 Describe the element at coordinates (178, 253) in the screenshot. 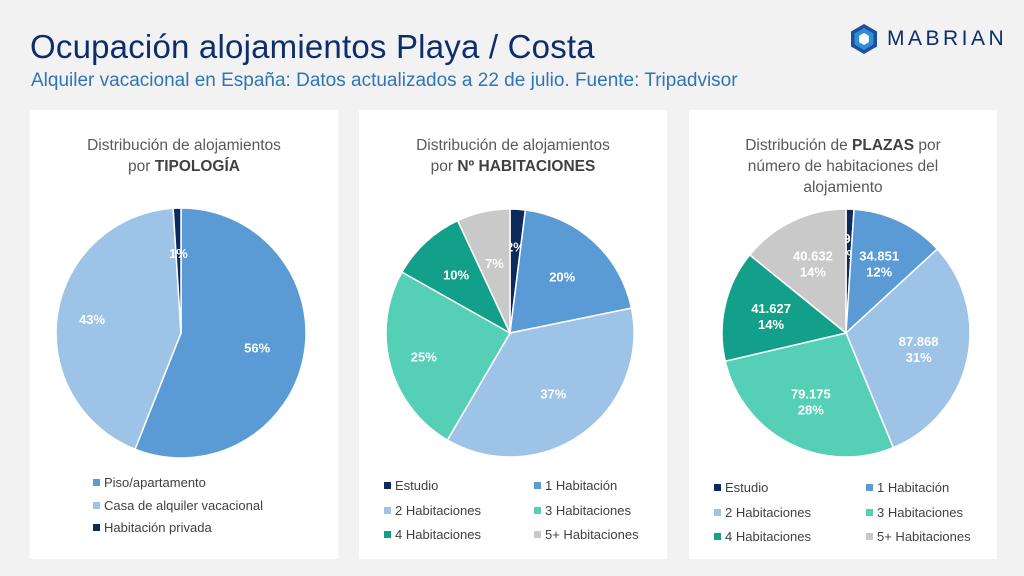

I see `data-label-habitacion-privada: 1%` at that location.